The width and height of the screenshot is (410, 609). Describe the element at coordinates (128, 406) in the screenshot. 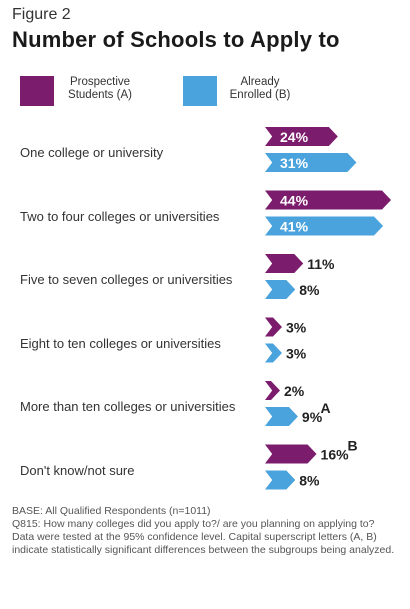

I see `category-label: More than ten colleges or universities` at that location.